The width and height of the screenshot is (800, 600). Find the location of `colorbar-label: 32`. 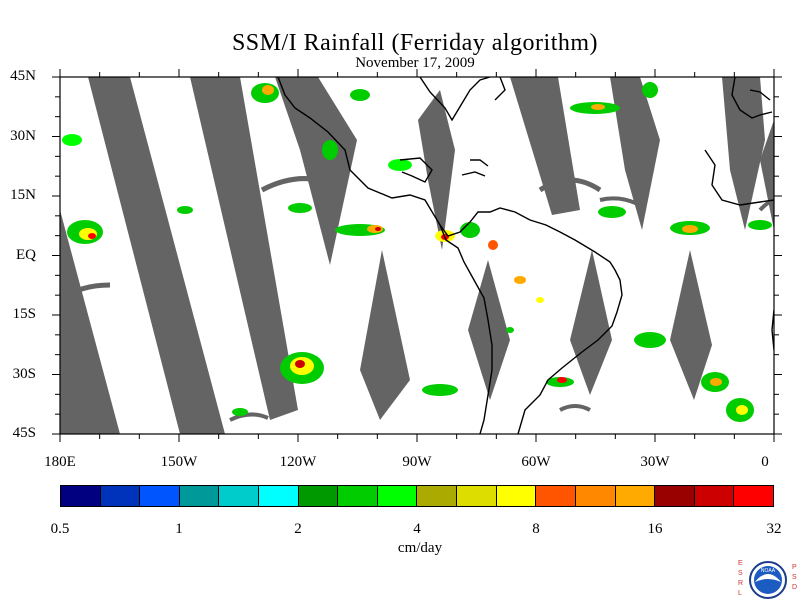

colorbar-label: 32 is located at coordinates (774, 529).